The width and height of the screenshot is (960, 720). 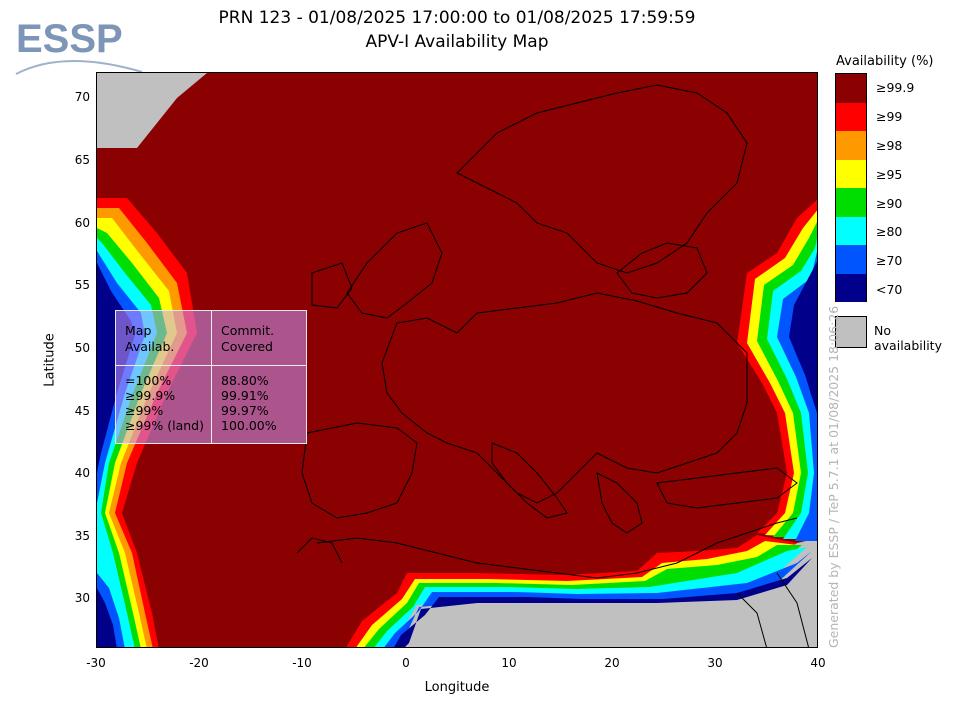 I want to click on stats-row-value: 100.00%, so click(x=249, y=425).